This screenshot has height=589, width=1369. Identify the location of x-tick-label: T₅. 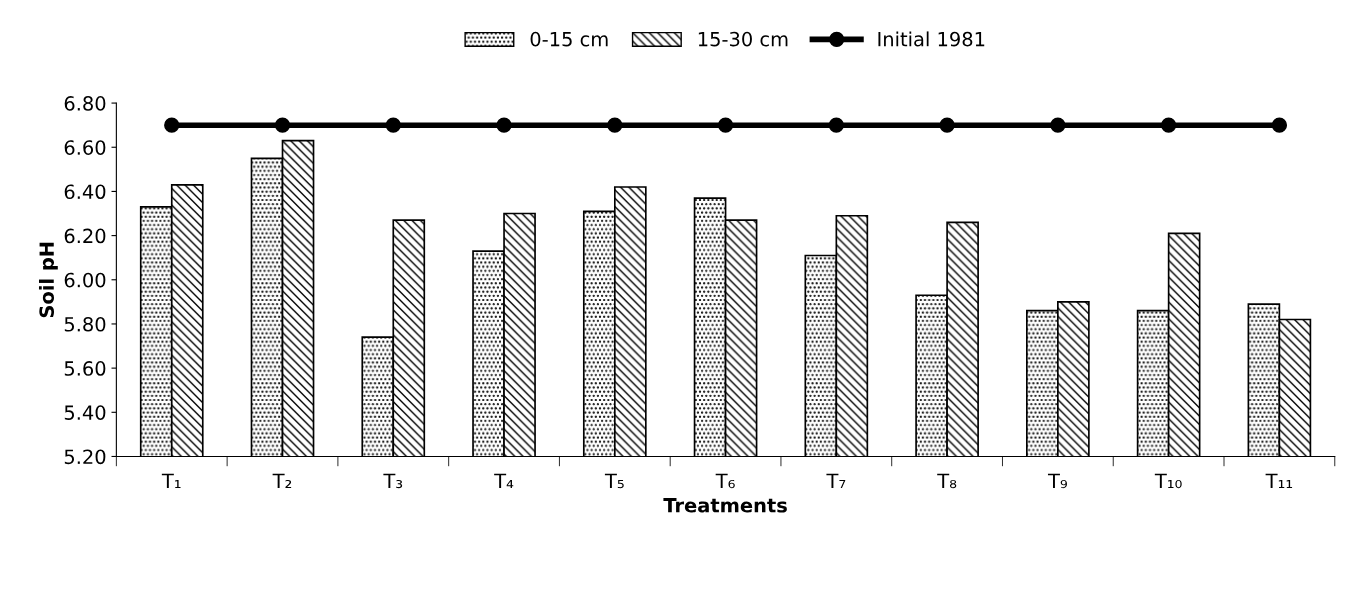
(614, 481).